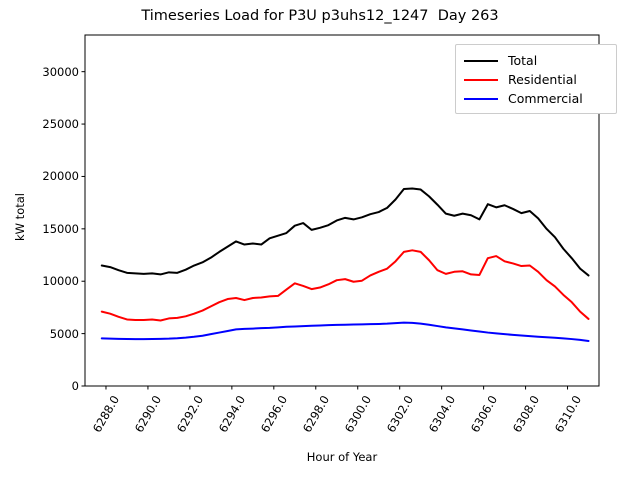 The image size is (640, 480). Describe the element at coordinates (342, 457) in the screenshot. I see `x-axis-label: Hour of Year` at that location.